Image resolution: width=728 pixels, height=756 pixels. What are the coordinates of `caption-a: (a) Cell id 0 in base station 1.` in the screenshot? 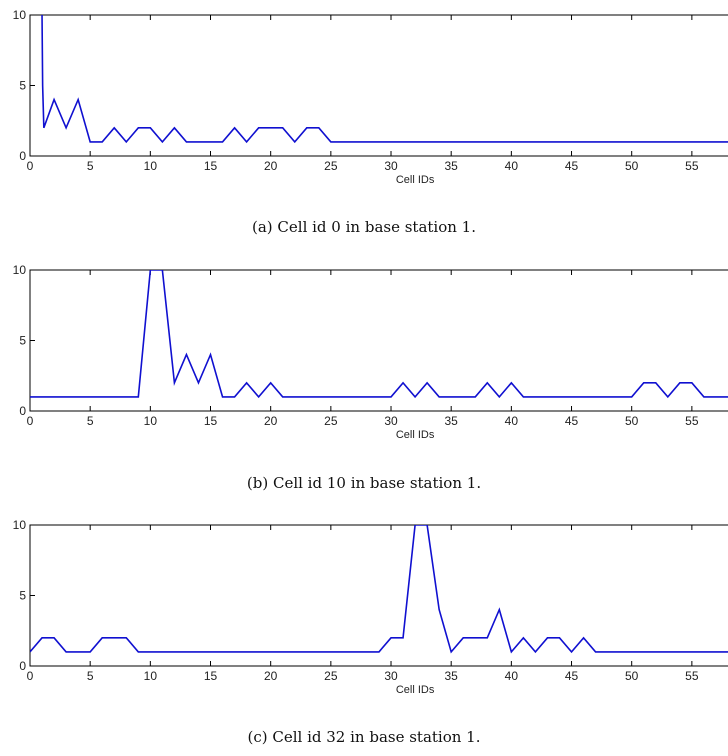 It's located at (364, 227).